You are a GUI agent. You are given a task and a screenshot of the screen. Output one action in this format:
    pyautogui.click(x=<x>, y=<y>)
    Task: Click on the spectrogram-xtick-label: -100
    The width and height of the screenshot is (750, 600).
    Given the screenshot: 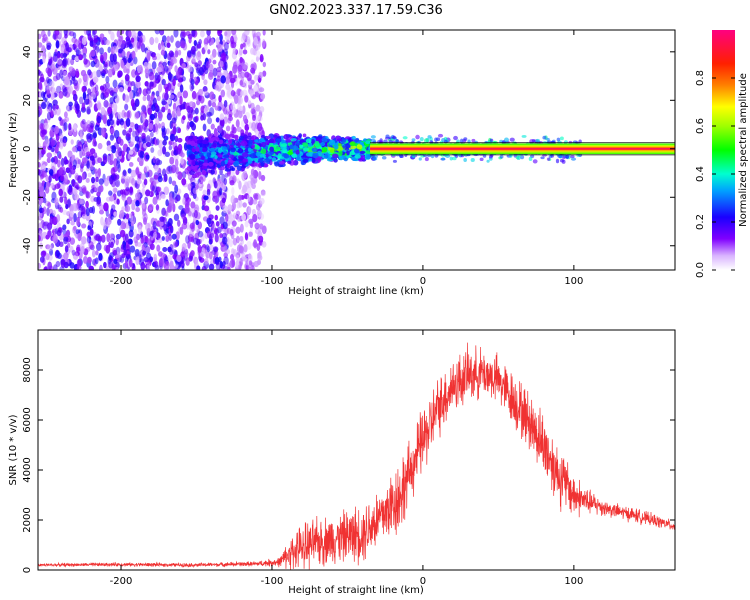 What is the action you would take?
    pyautogui.click(x=272, y=281)
    